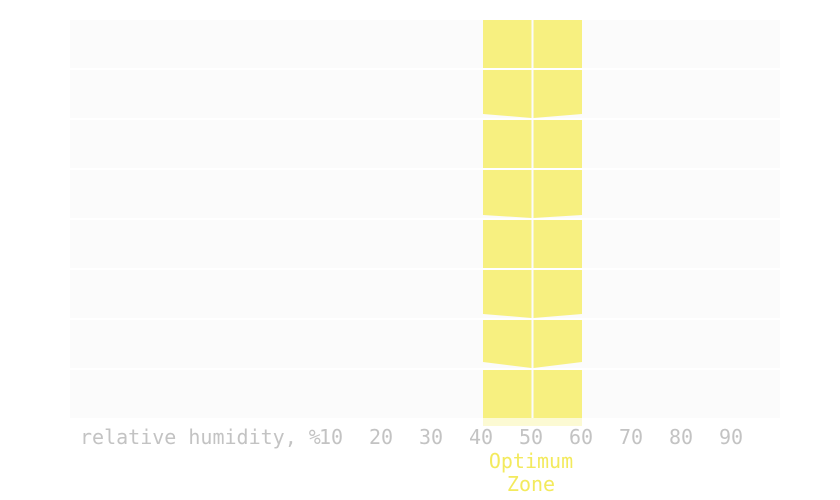  Describe the element at coordinates (200, 437) in the screenshot. I see `x-axis-title: relative humidity, %` at that location.